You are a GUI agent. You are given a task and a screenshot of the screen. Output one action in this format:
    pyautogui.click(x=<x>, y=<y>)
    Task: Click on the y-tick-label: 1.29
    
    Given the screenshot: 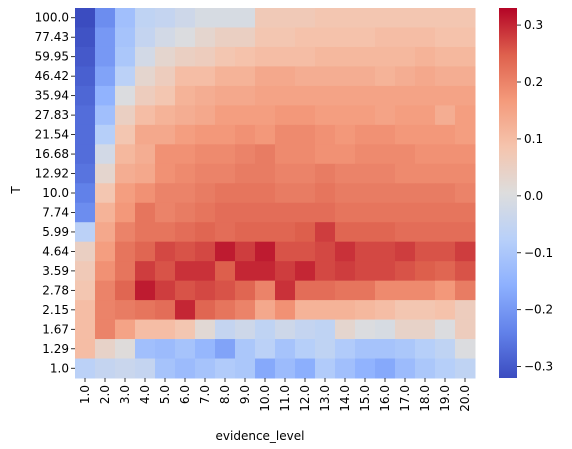 What is the action you would take?
    pyautogui.click(x=55, y=349)
    